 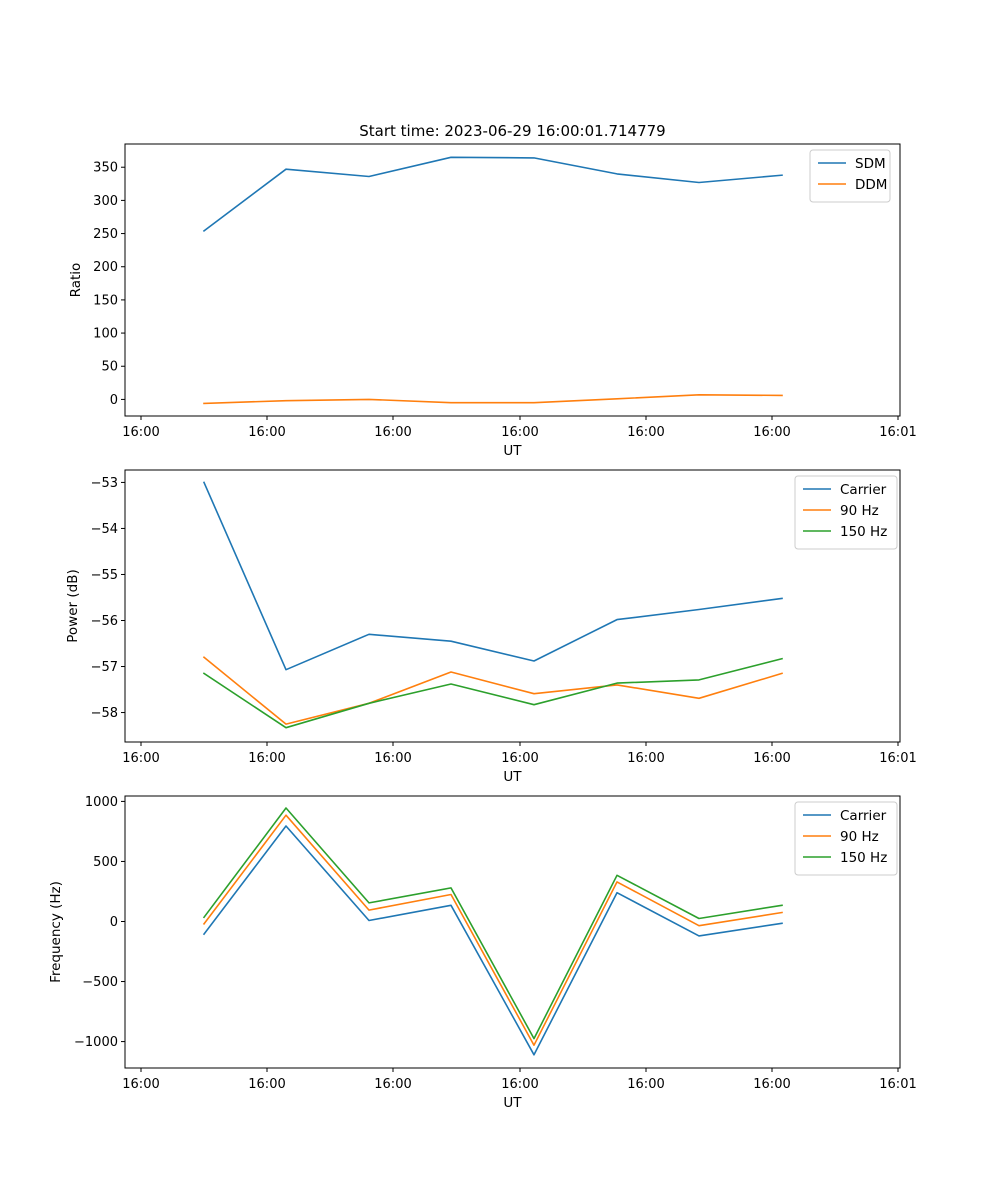 I want to click on y-tick-label: 350, so click(x=105, y=168).